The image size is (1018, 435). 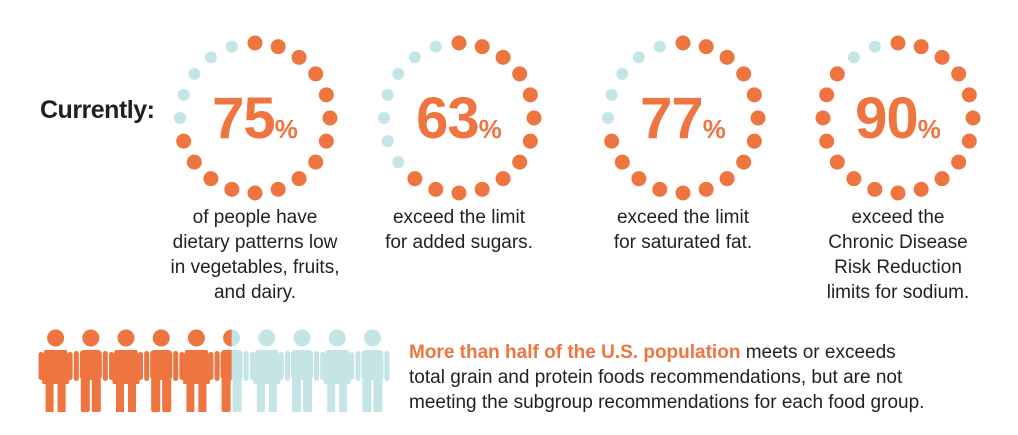 I want to click on stat-card: 90%, so click(x=898, y=118).